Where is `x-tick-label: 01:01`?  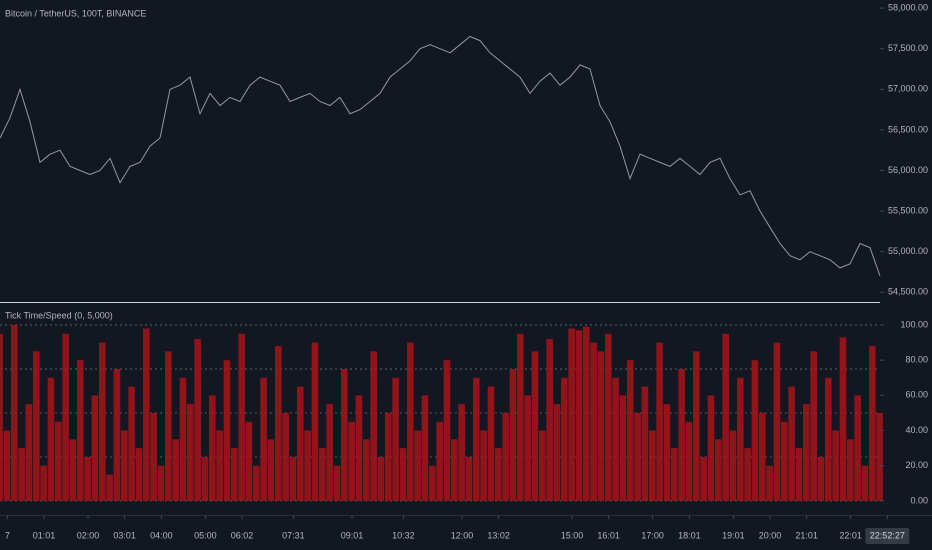
x-tick-label: 01:01 is located at coordinates (44, 535).